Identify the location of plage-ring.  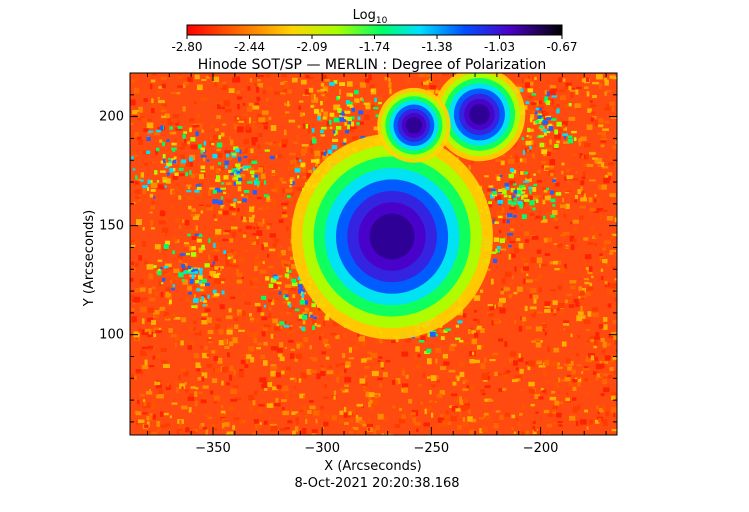
(479, 114).